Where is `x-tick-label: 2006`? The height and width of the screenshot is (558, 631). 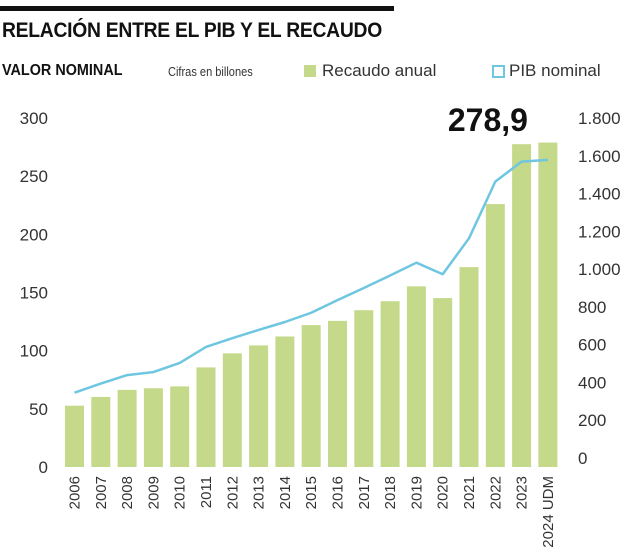 x-tick-label: 2006 is located at coordinates (75, 492).